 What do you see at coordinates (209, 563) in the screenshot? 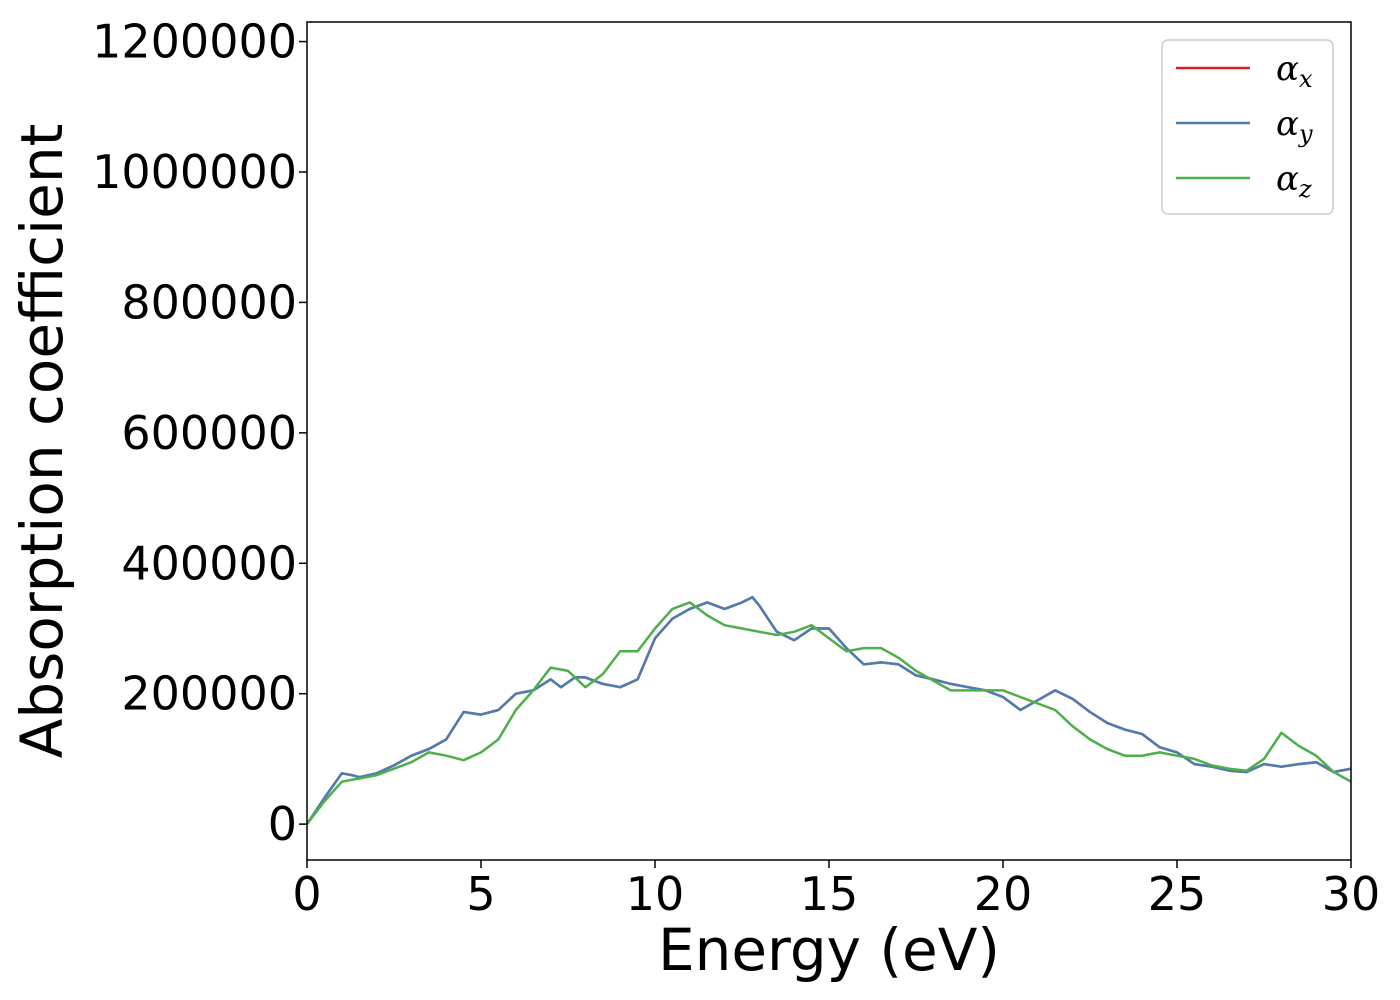
I see `y-tick-label: 400000` at bounding box center [209, 563].